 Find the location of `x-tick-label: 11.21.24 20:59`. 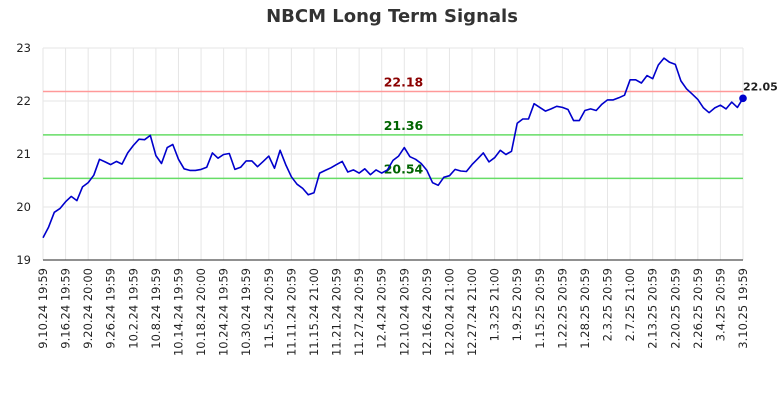

x-tick-label: 11.21.24 20:59 is located at coordinates (337, 312).